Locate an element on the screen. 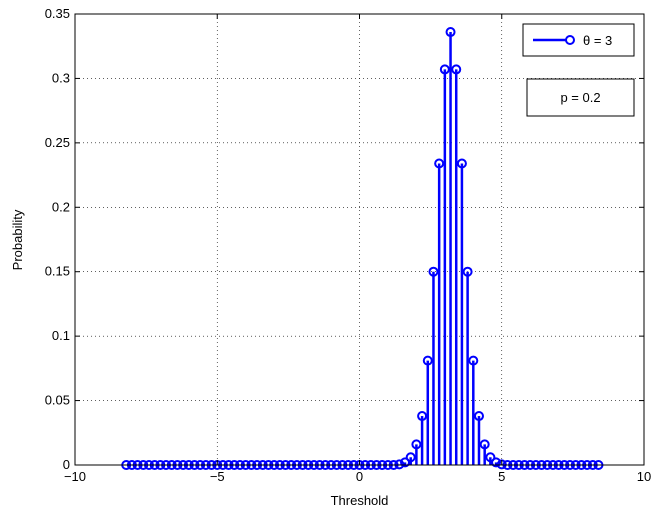 The height and width of the screenshot is (510, 657). legend: θ = 3 is located at coordinates (578, 40).